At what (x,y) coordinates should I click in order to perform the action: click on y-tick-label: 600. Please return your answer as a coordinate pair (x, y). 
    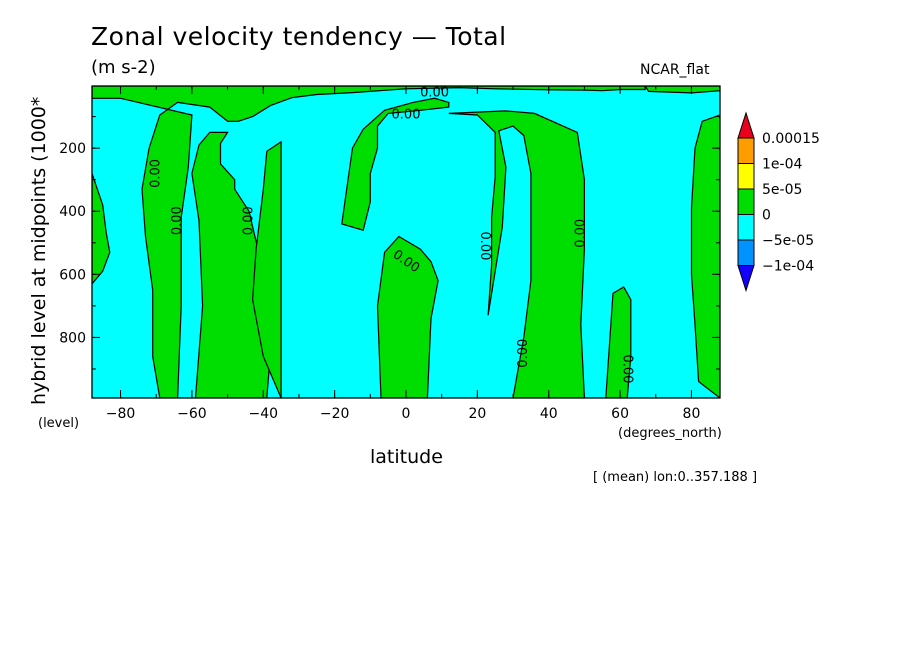
    Looking at the image, I should click on (72, 275).